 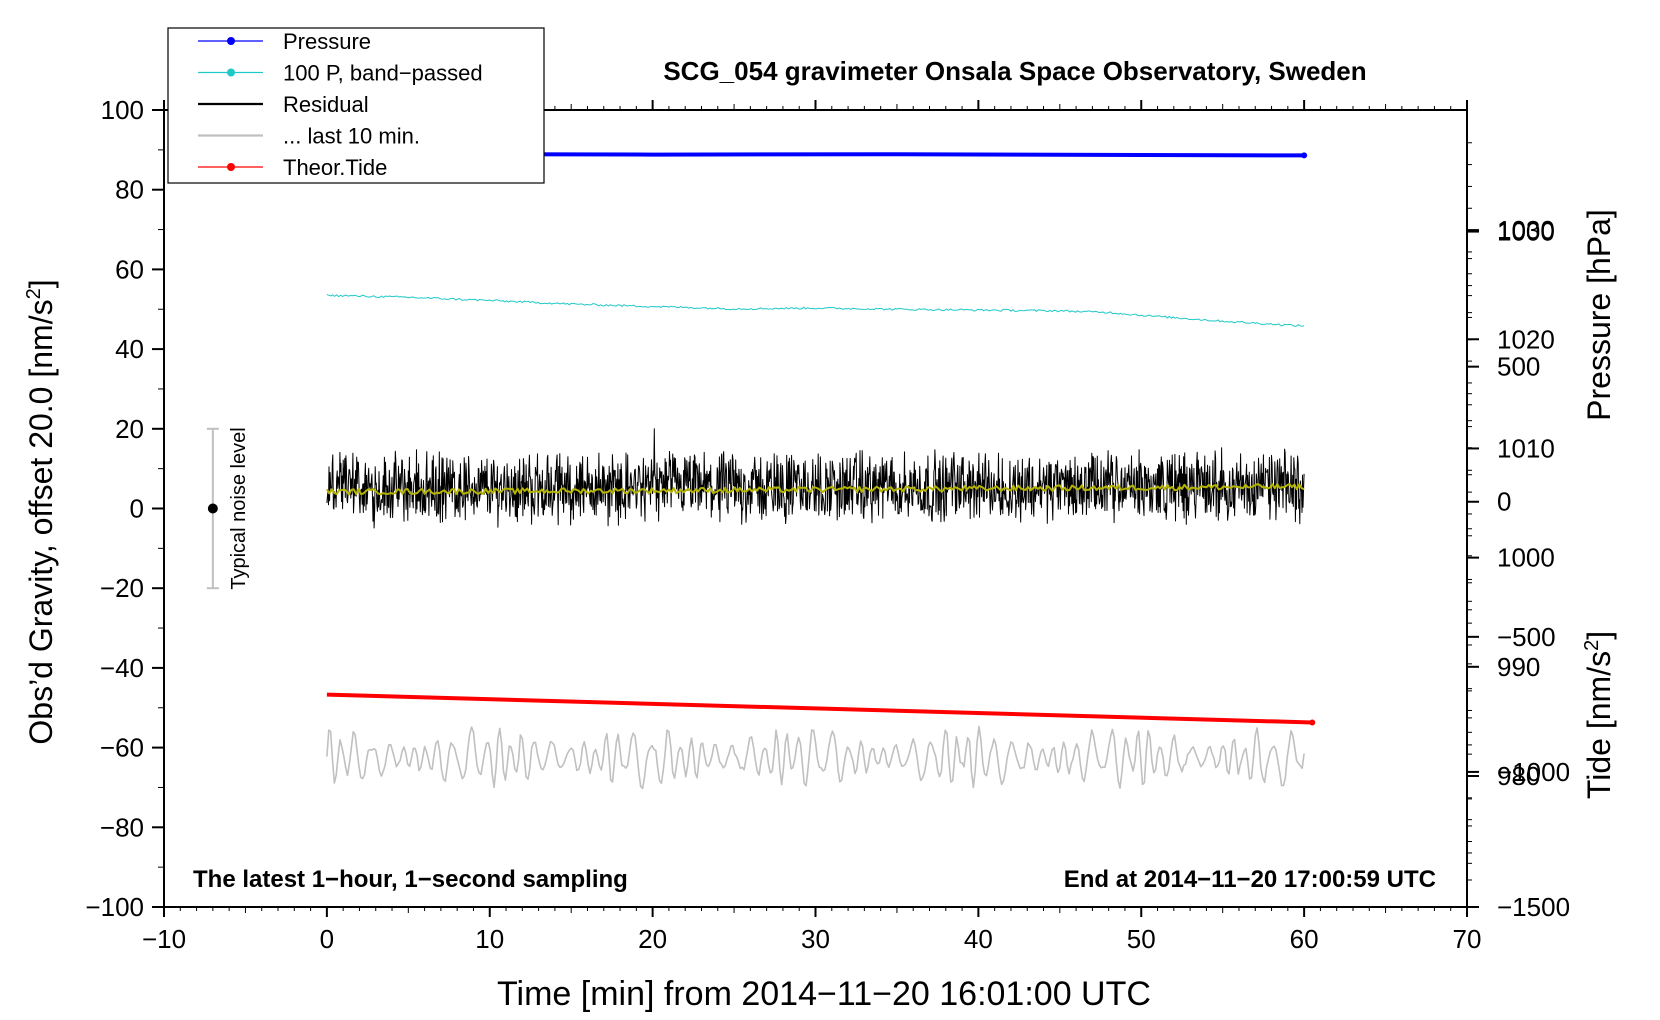 What do you see at coordinates (1304, 939) in the screenshot?
I see `x-tick-label: 60` at bounding box center [1304, 939].